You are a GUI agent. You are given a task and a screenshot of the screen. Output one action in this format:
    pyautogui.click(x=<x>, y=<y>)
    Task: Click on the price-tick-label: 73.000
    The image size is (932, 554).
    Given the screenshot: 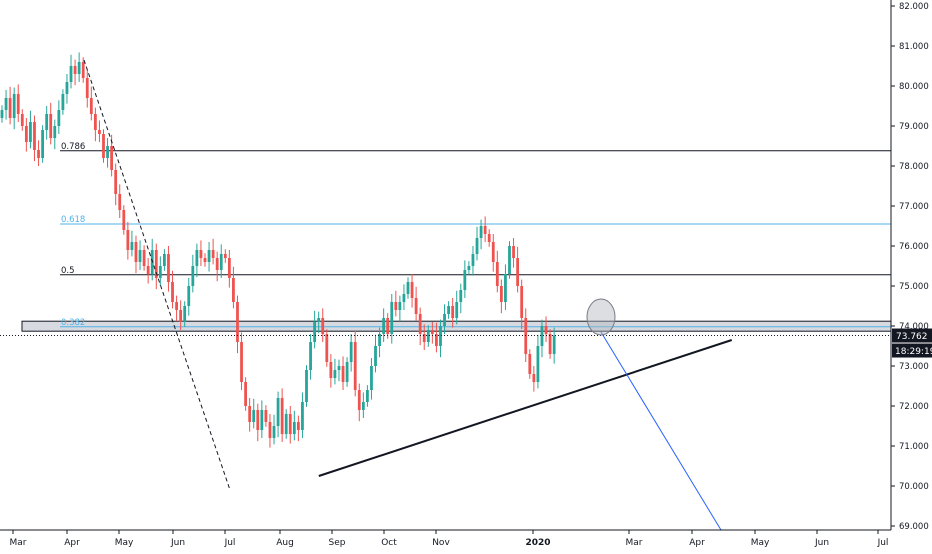 What is the action you would take?
    pyautogui.click(x=914, y=367)
    